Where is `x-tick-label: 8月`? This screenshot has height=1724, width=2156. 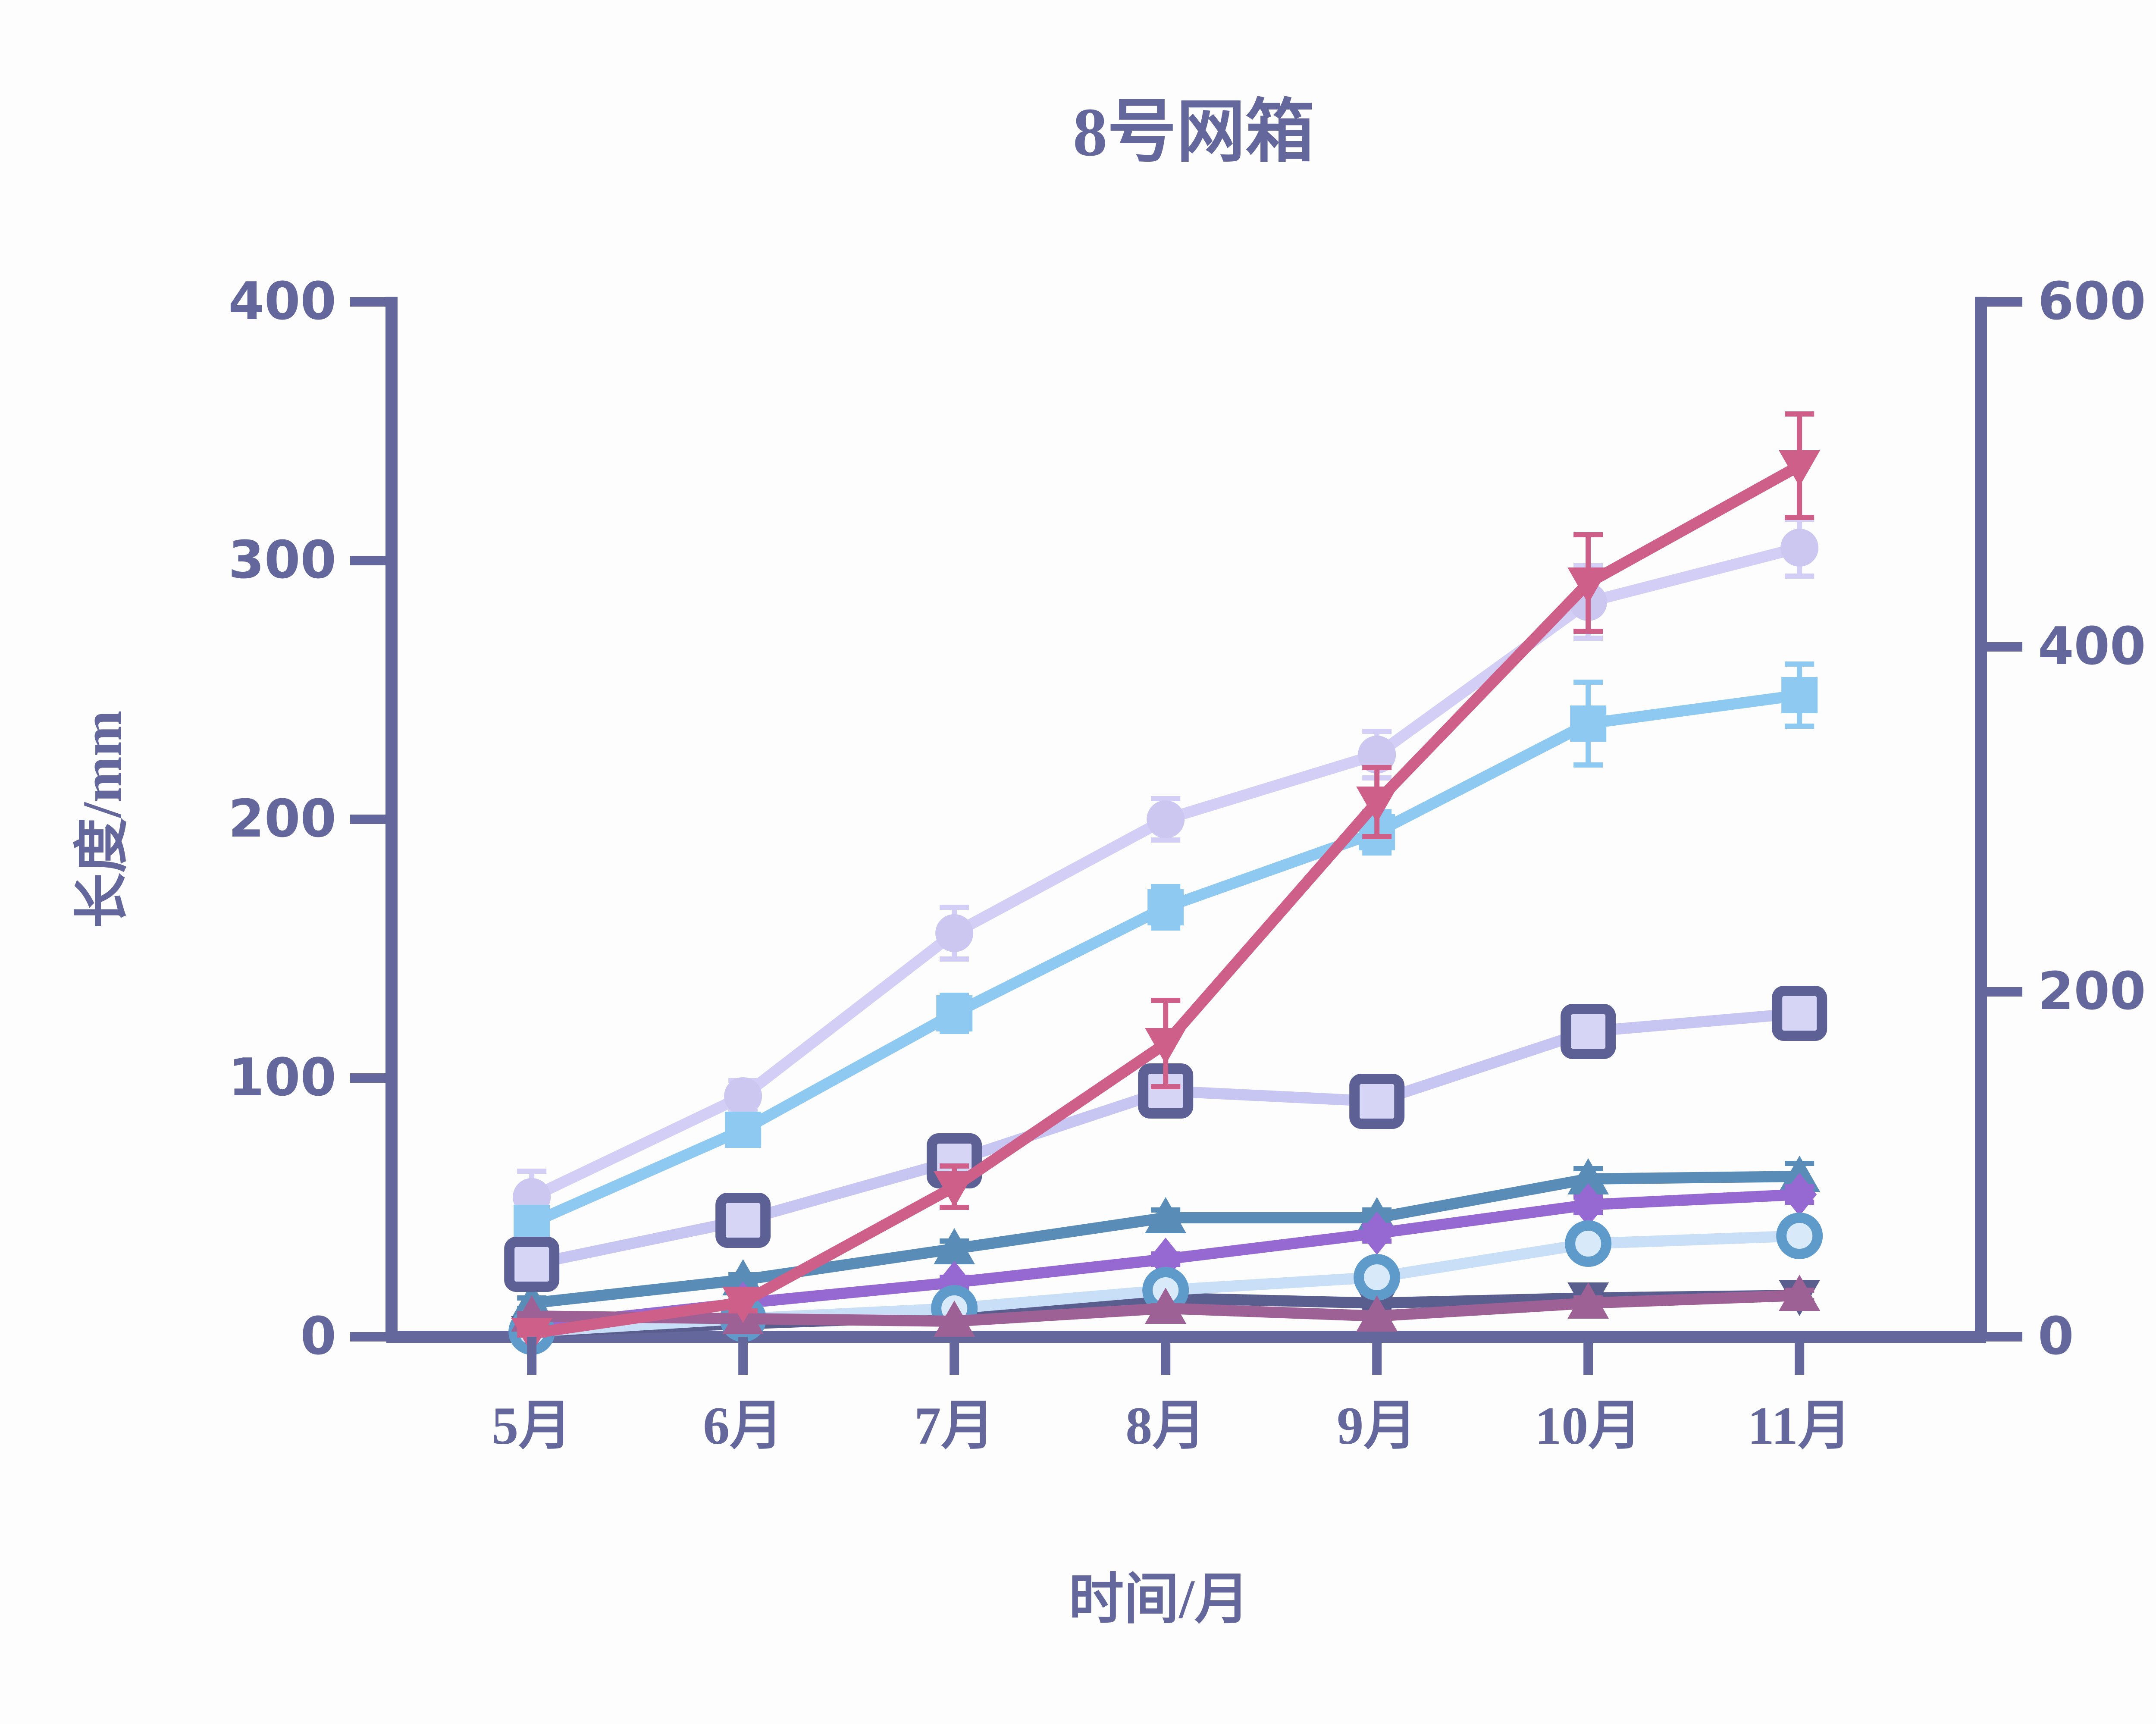 x-tick-label: 8月 is located at coordinates (1165, 1426).